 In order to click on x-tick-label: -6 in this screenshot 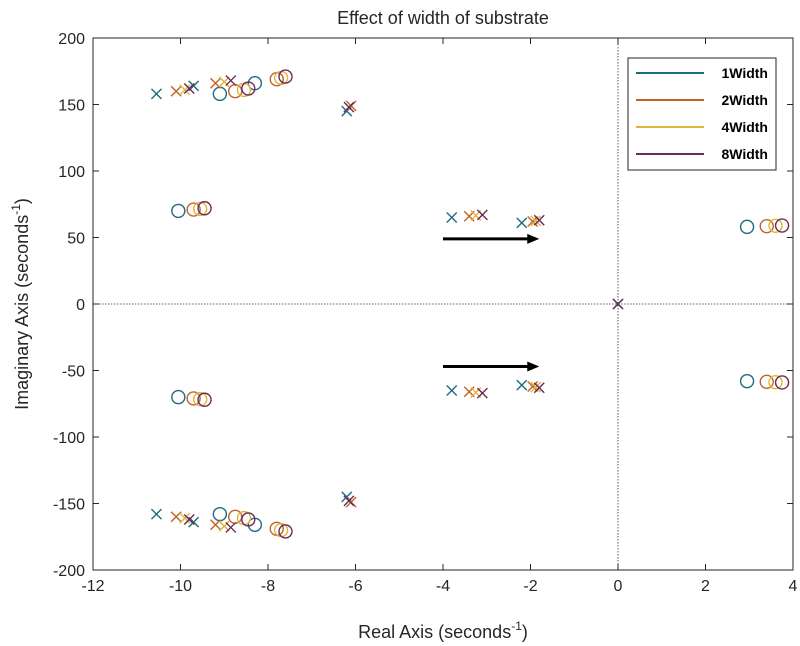, I will do `click(355, 586)`.